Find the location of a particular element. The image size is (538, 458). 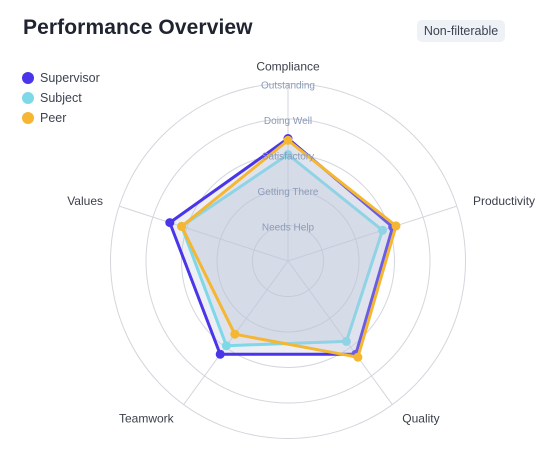

level-label-outstanding: Outstanding is located at coordinates (288, 86).